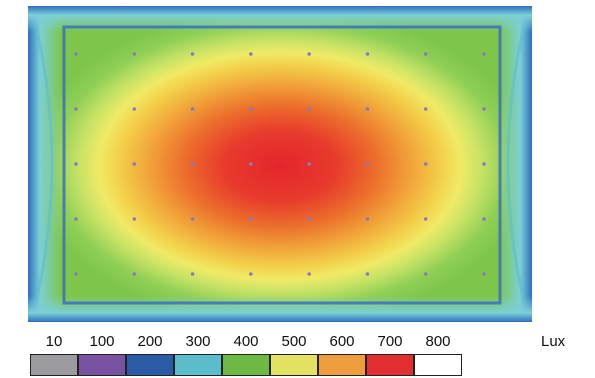  I want to click on legend-label: 100, so click(102, 341).